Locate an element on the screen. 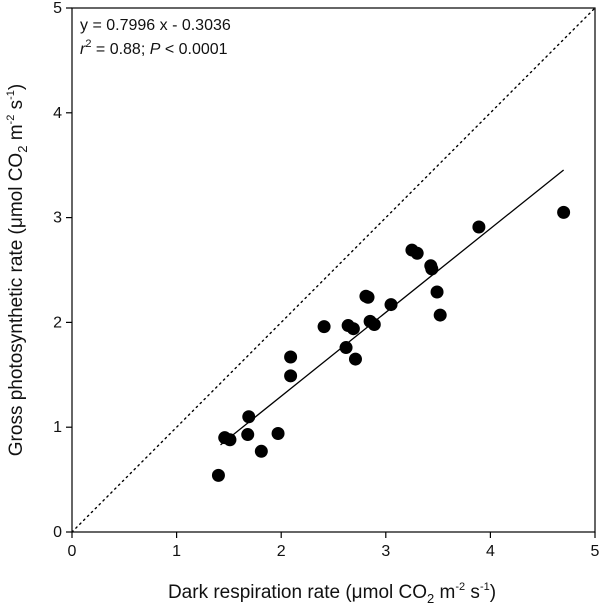  p-label: P is located at coordinates (155, 49).